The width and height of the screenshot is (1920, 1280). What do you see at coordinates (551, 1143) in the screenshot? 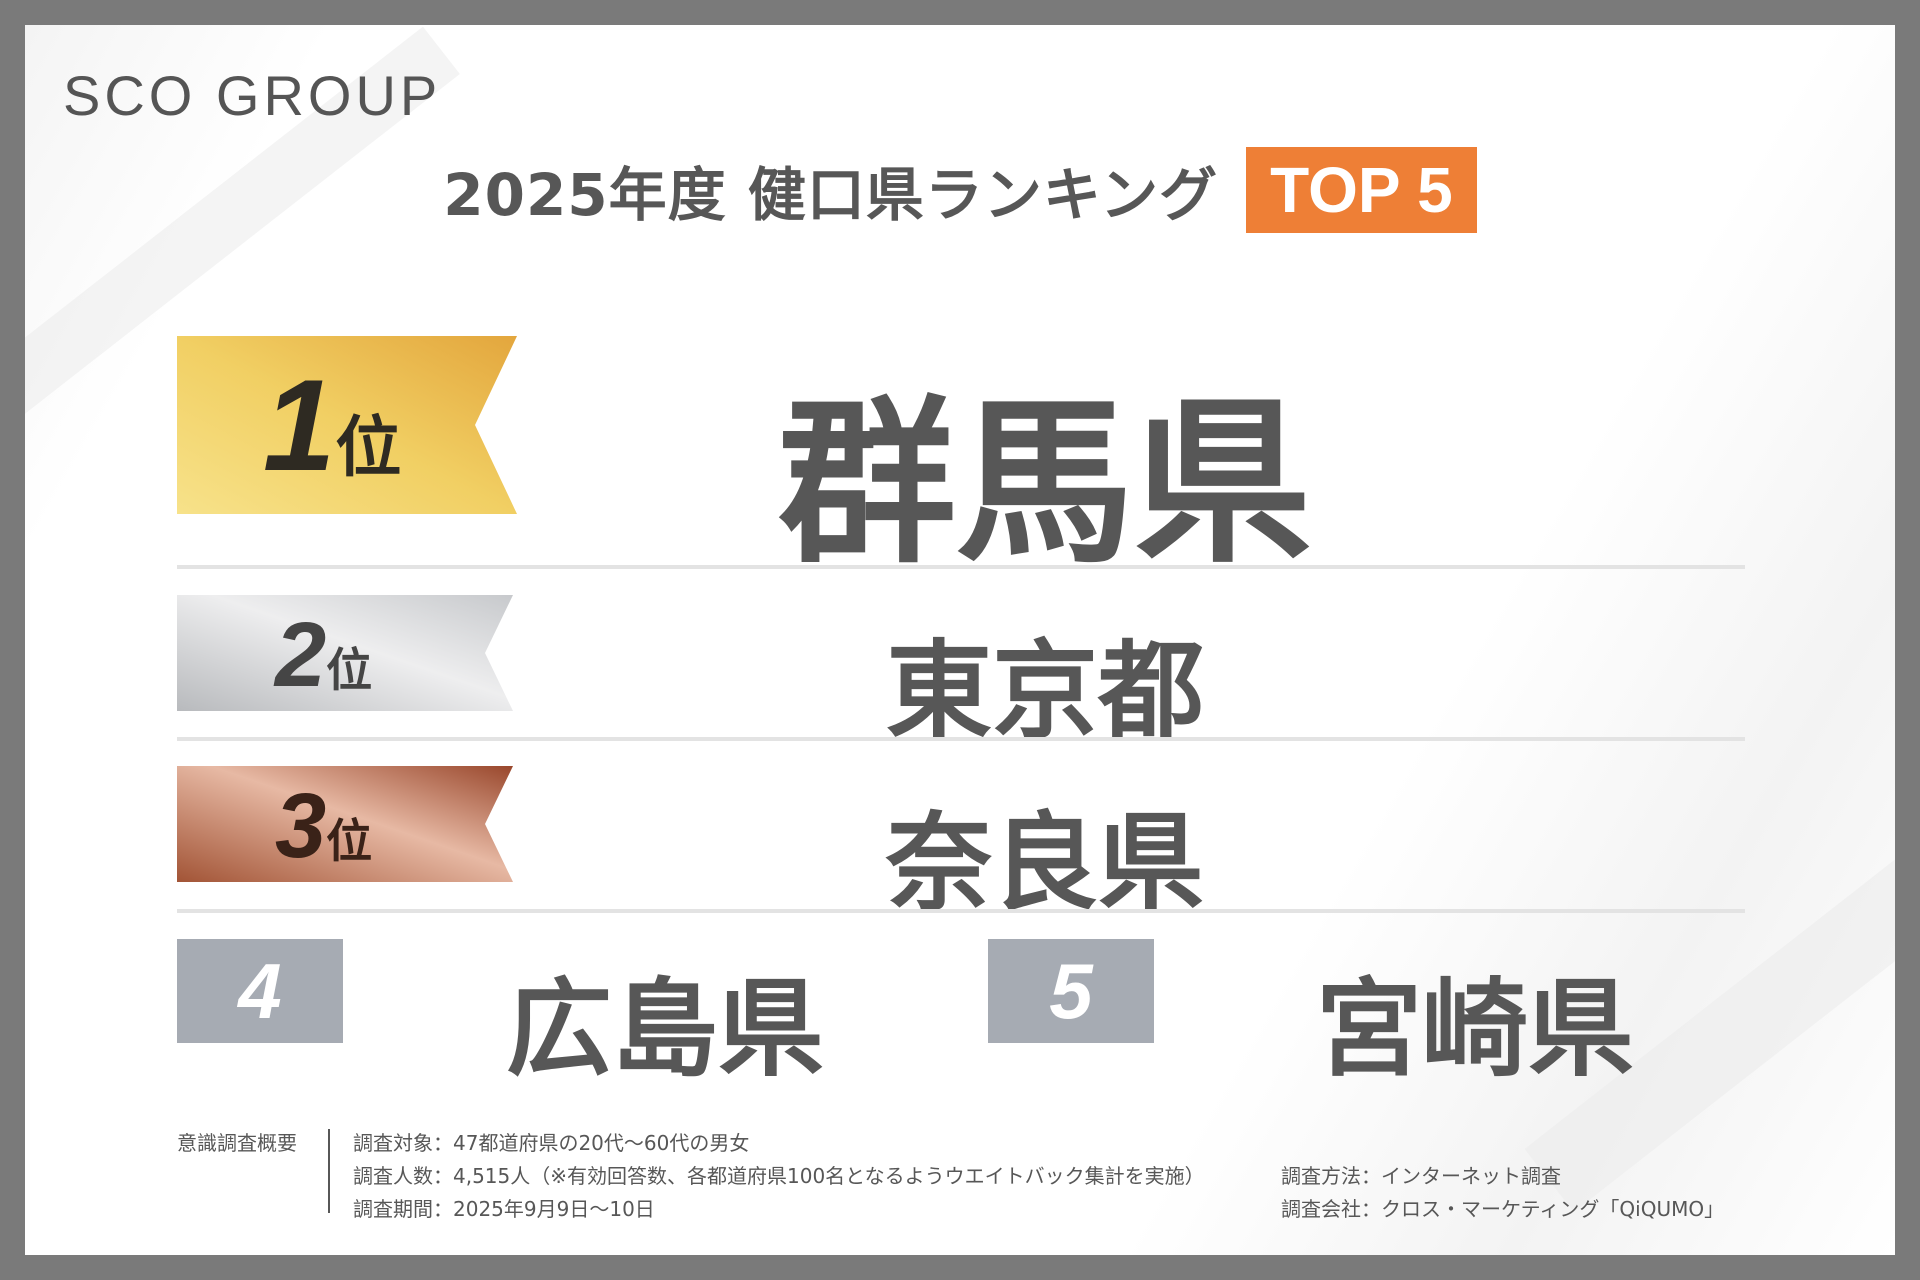
I see `survey-target: 調査対象：47都道府県の20代〜60代の男女` at bounding box center [551, 1143].